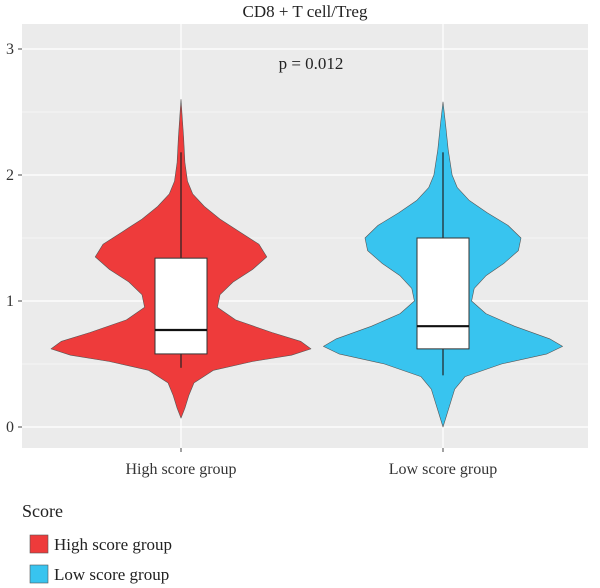 Image resolution: width=600 pixels, height=588 pixels. Describe the element at coordinates (180, 469) in the screenshot. I see `x-tick-label: High score group` at that location.